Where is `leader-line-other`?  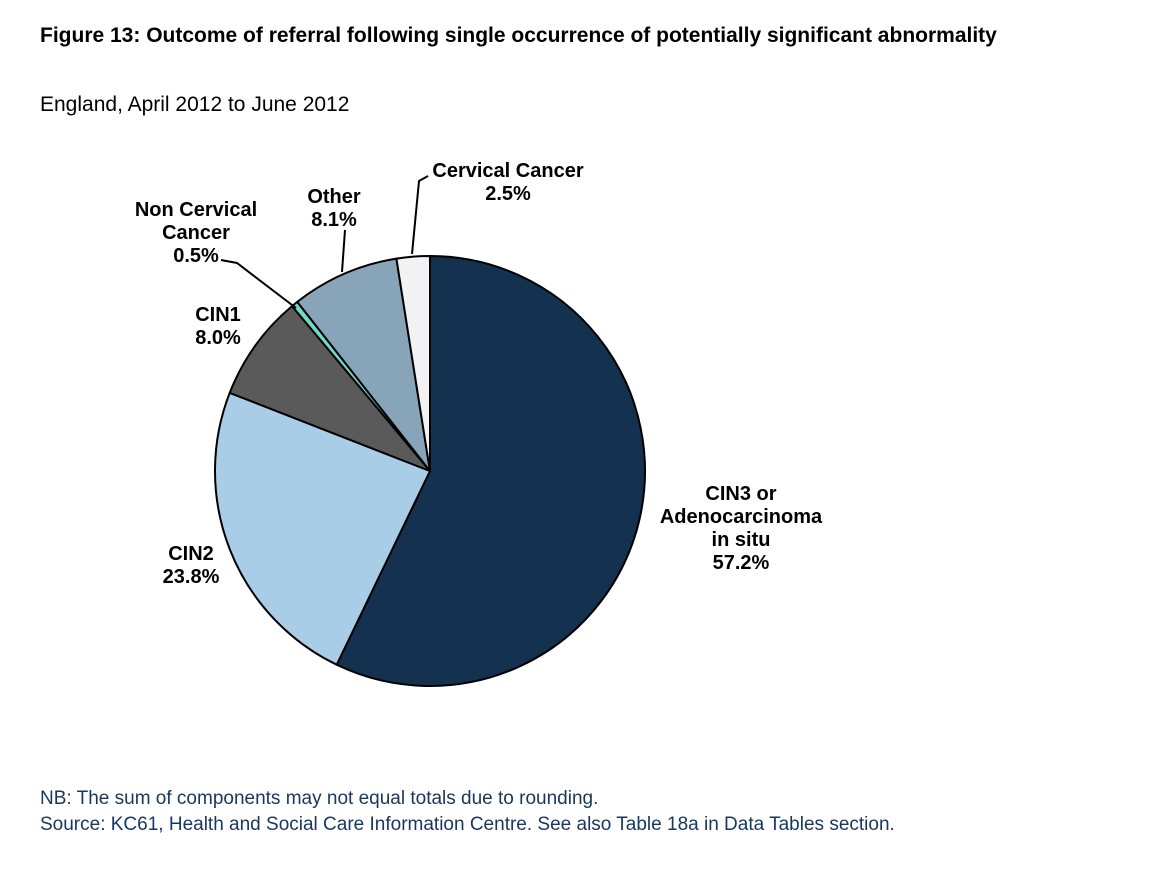
leader-line-other is located at coordinates (343, 251).